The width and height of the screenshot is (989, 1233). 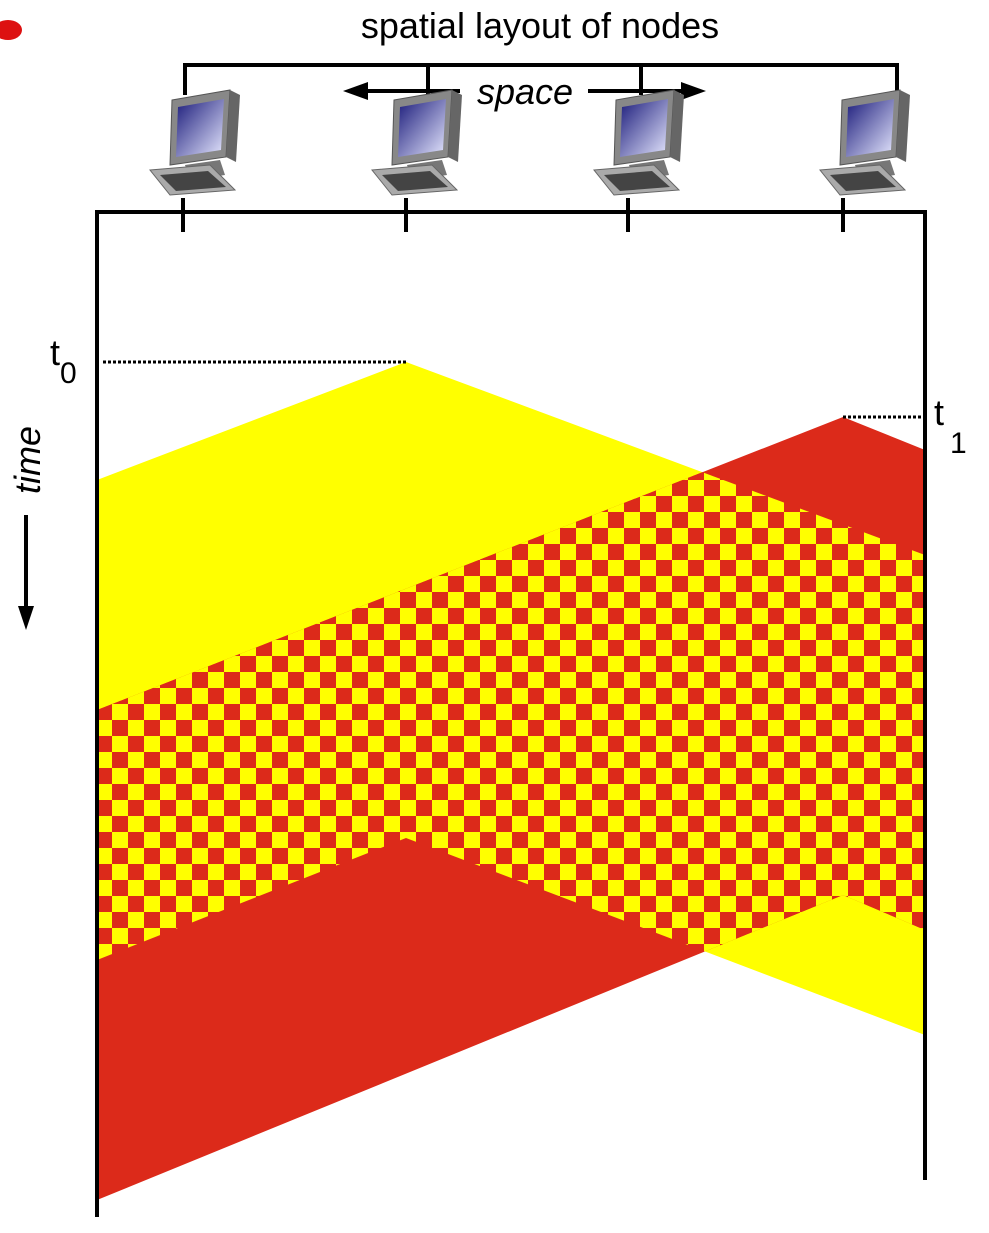 I want to click on time-arrow, so click(x=26, y=572).